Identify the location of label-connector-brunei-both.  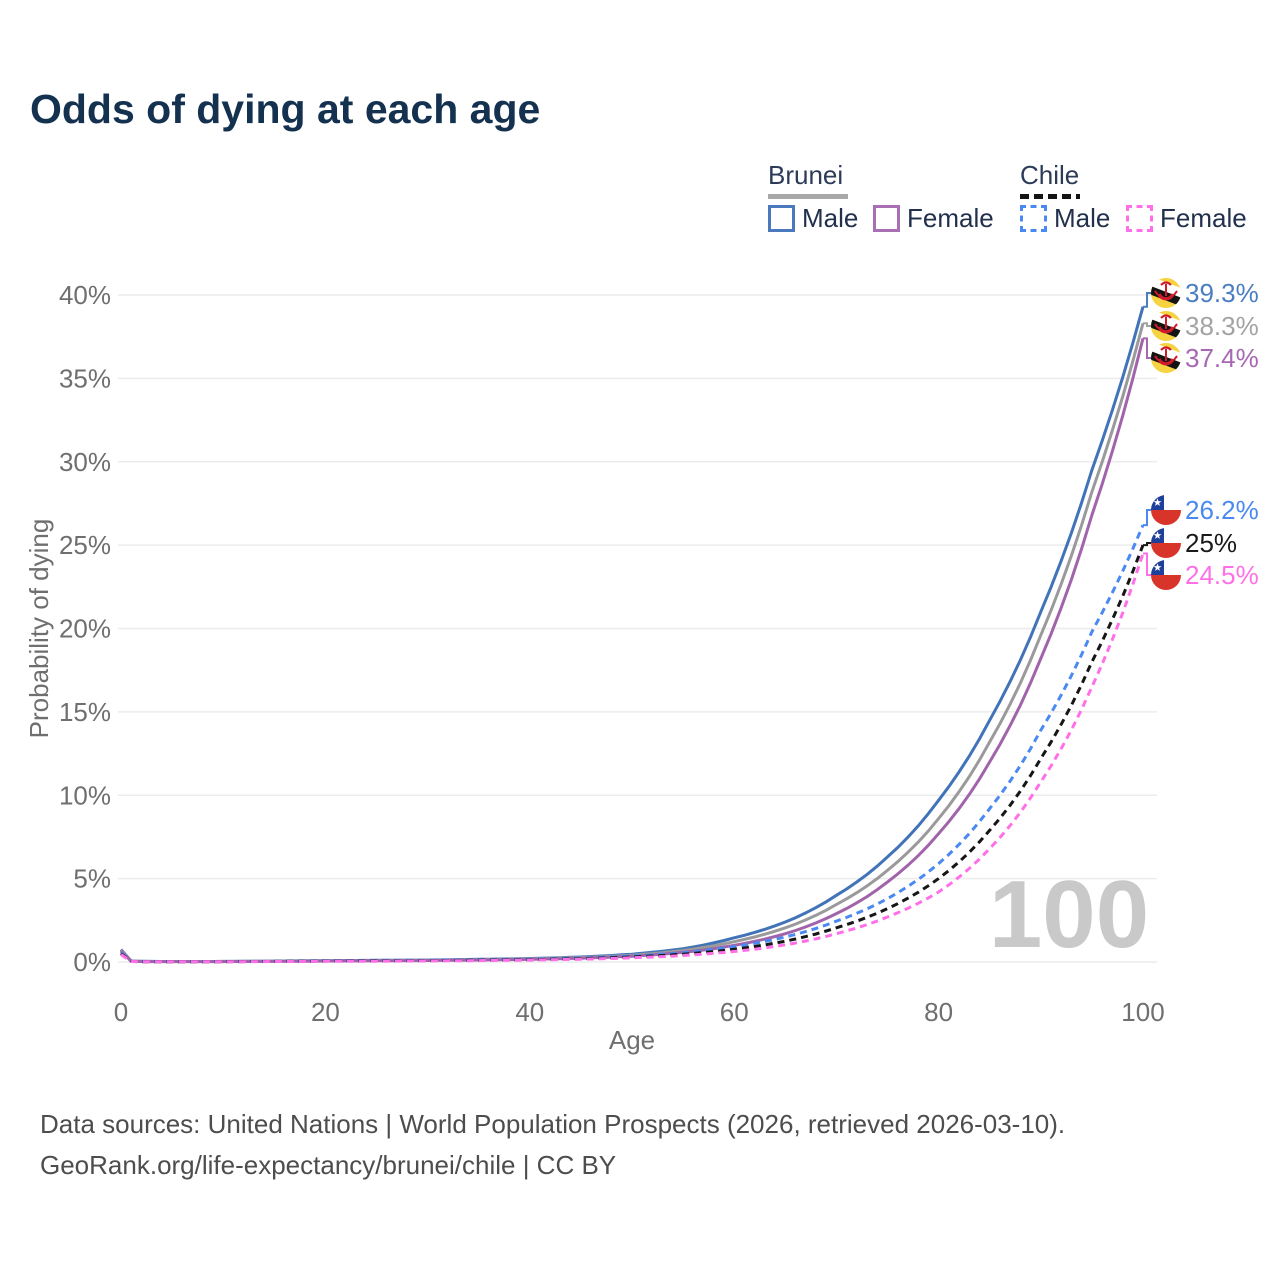
(1147, 324).